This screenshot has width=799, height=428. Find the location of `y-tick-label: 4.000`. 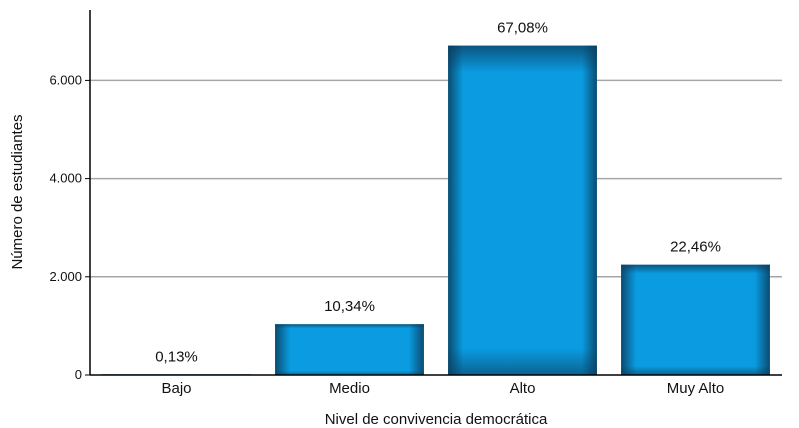

y-tick-label: 4.000 is located at coordinates (65, 178).